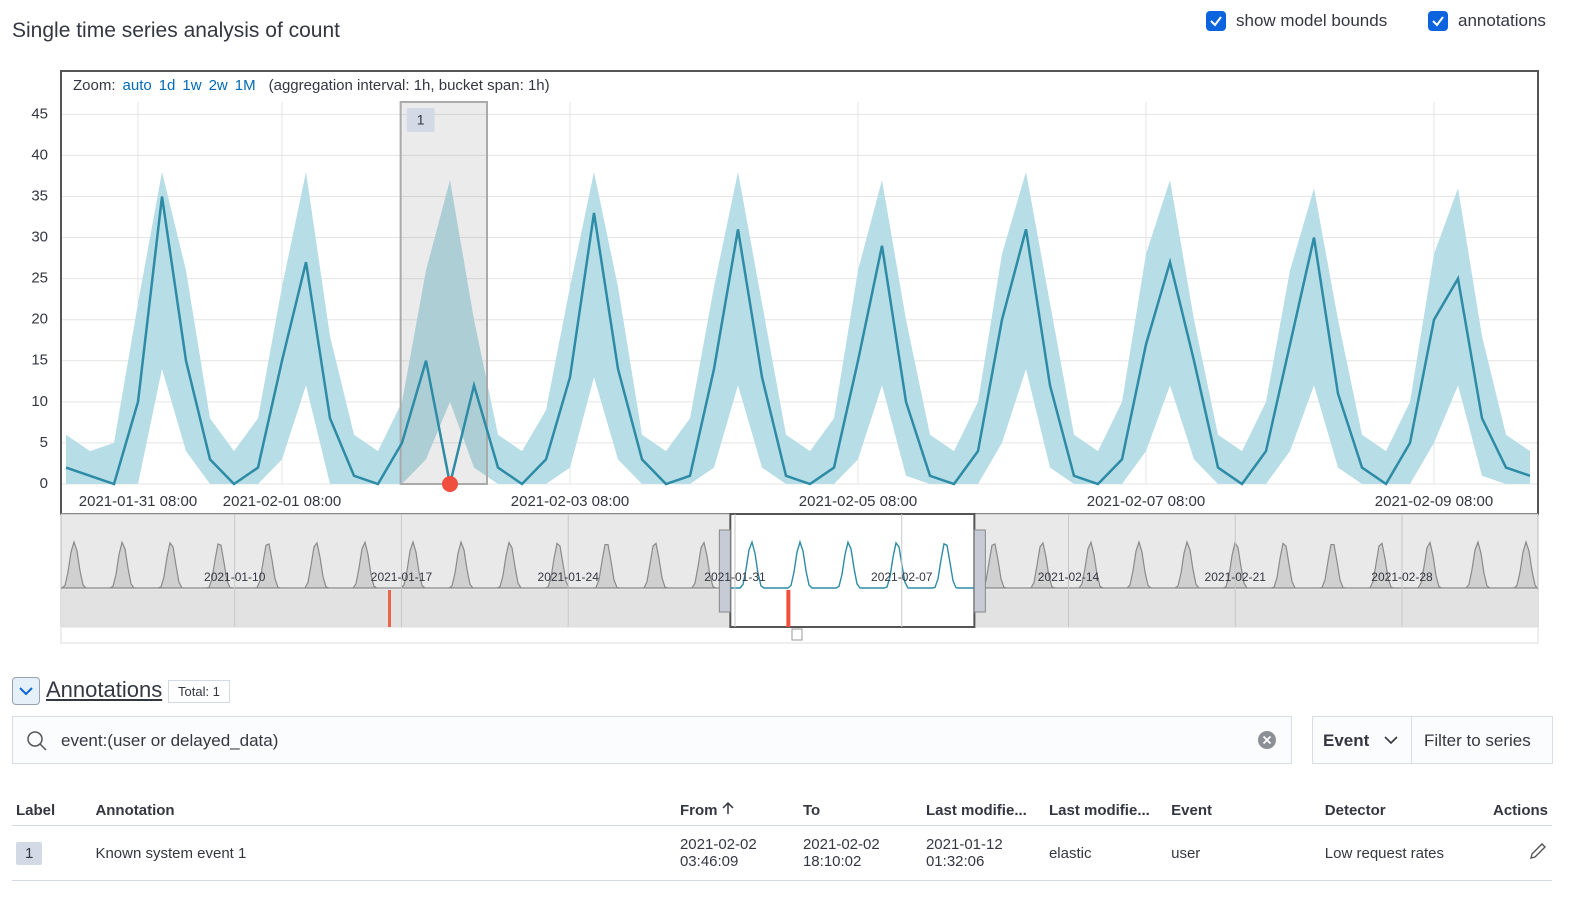  Describe the element at coordinates (858, 501) in the screenshot. I see `x-tick-label: 2021-02-05 08:00` at that location.